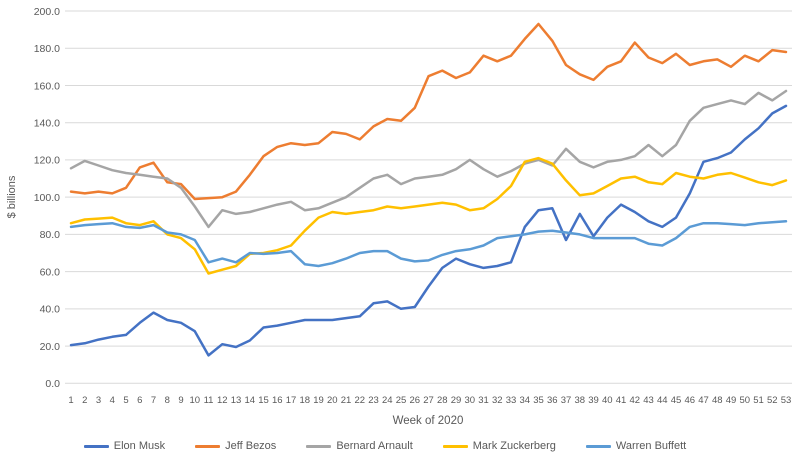  What do you see at coordinates (538, 400) in the screenshot?
I see `x-tick-label: 35` at bounding box center [538, 400].